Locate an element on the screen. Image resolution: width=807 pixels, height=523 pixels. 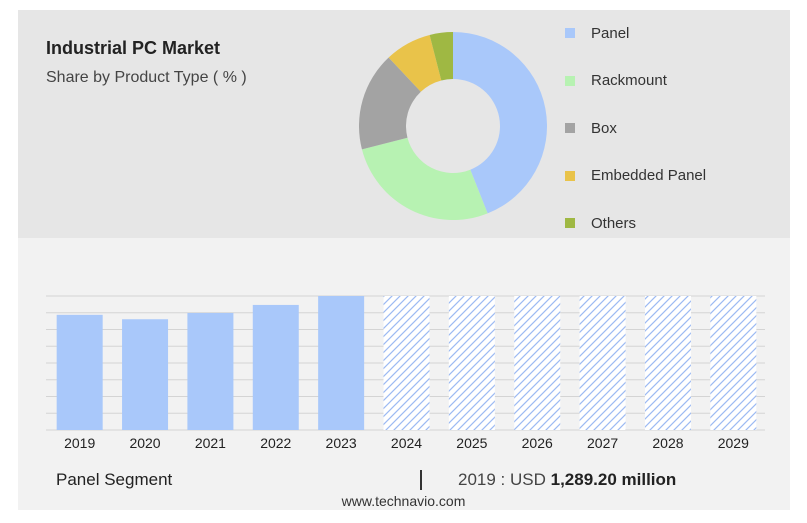
forecast-bar-2027 is located at coordinates (602, 363).